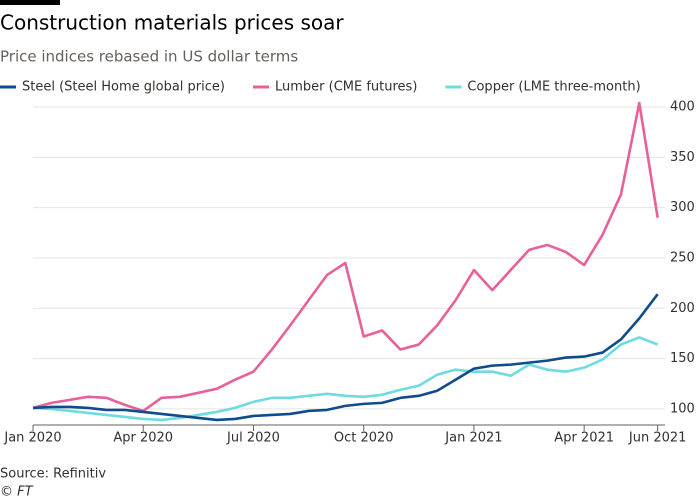 This screenshot has width=700, height=504. I want to click on x-tick-label: Apr 2021, so click(584, 438).